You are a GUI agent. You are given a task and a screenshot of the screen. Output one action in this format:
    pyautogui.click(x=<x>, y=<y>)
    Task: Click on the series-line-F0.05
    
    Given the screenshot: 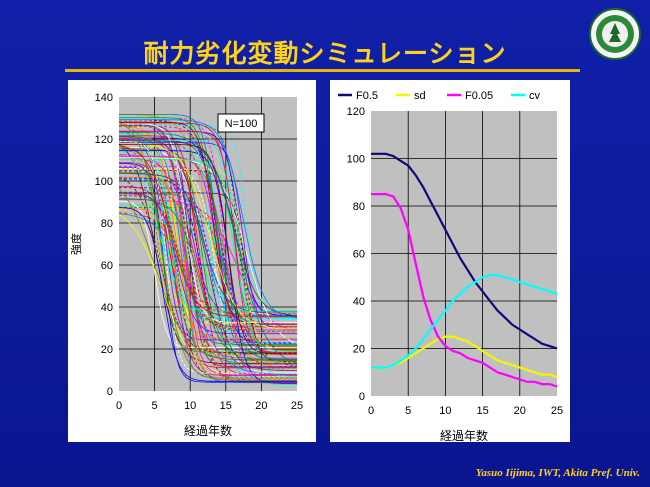 What is the action you would take?
    pyautogui.click(x=464, y=290)
    